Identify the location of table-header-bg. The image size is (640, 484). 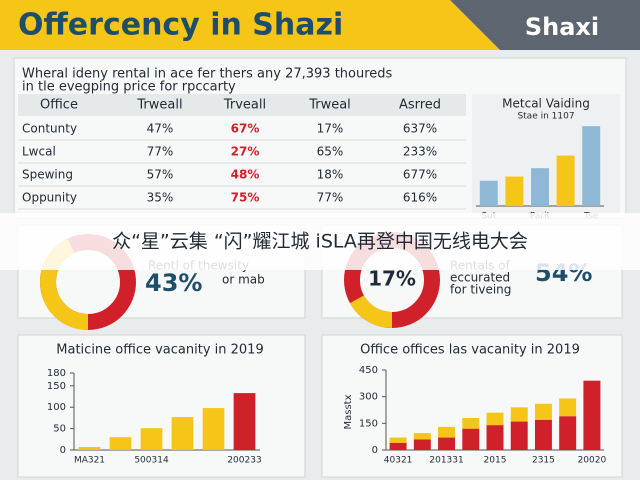
(242, 105).